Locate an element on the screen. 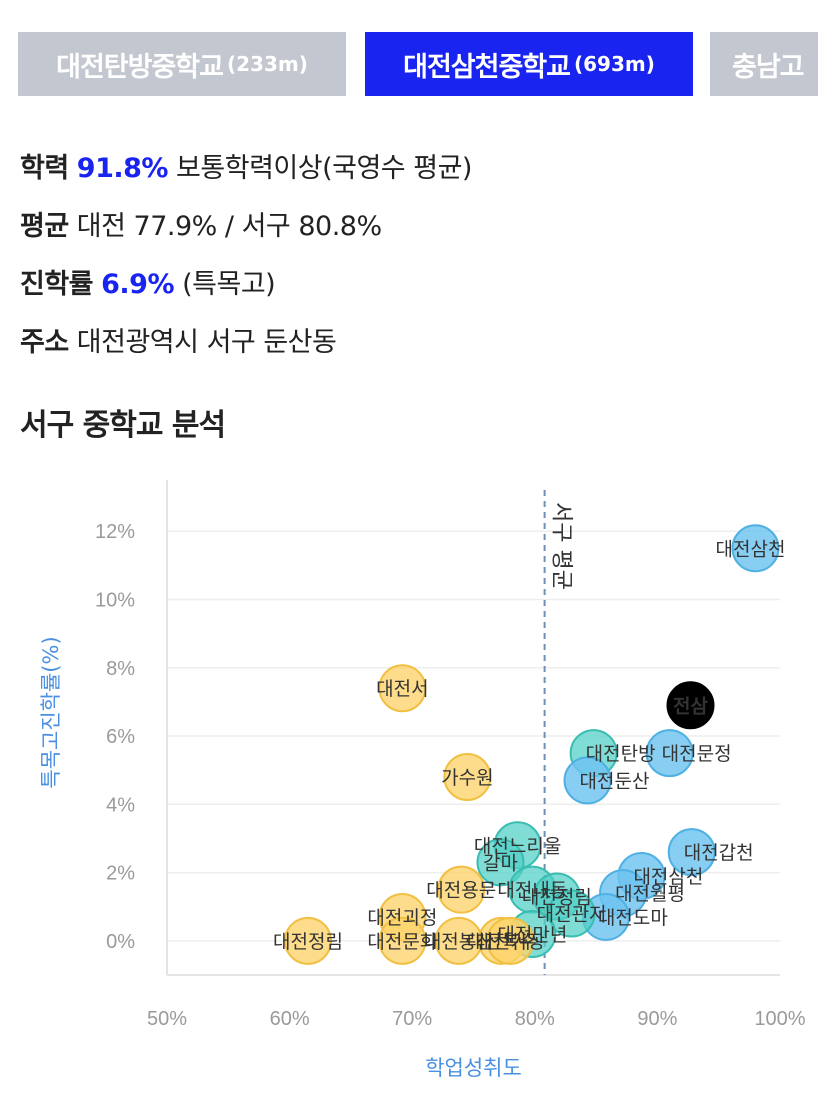  achievement-suffix: 보통학력이상(국영수 평균) is located at coordinates (324, 168).